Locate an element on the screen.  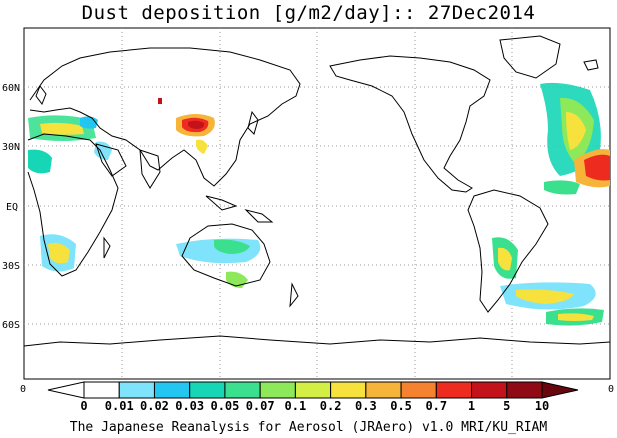
colorbar-tick-label: 10 is located at coordinates (542, 406).